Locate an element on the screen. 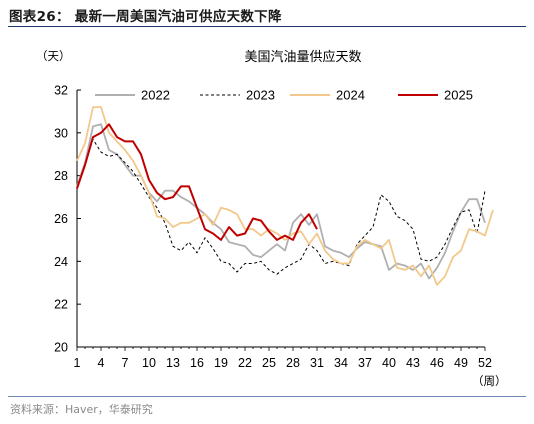 The width and height of the screenshot is (534, 424). caption-rule is located at coordinates (267, 26).